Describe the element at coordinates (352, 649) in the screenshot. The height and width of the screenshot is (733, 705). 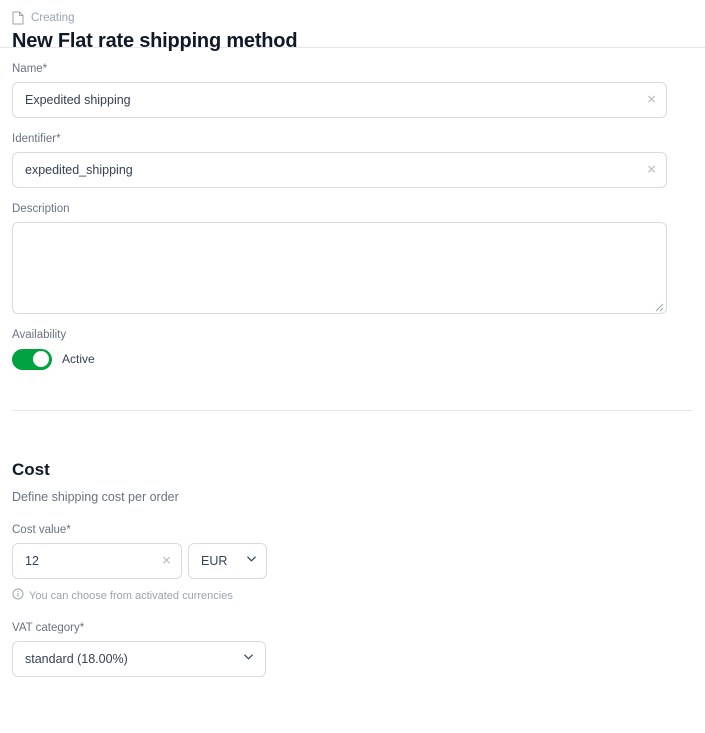
I see `vat-category-group: VAT category* standard (18.00%)` at that location.